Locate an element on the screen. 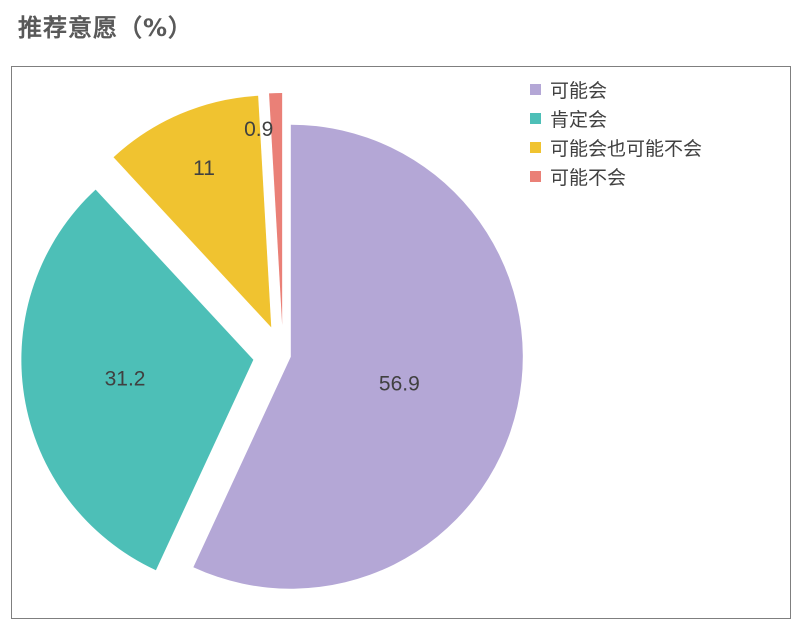  legend-label: 可能不会 is located at coordinates (588, 178).